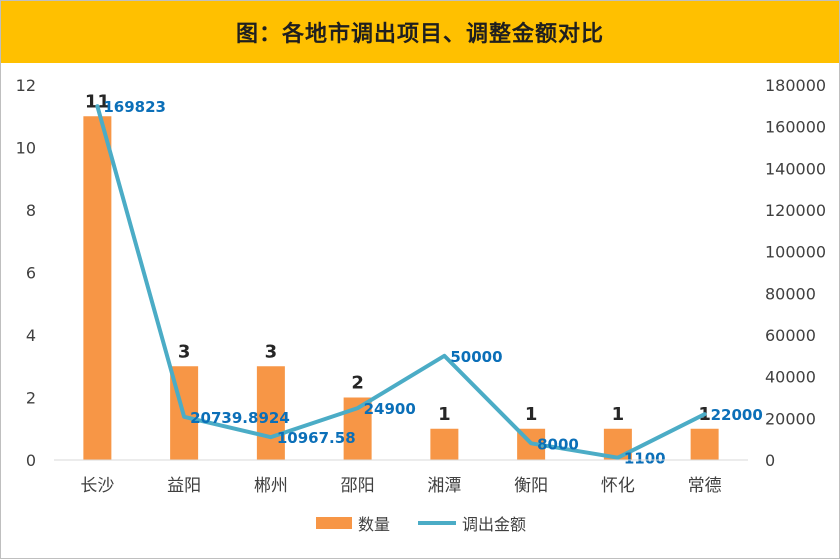 The height and width of the screenshot is (559, 840). I want to click on y-right-tick-label: 80000, so click(790, 293).